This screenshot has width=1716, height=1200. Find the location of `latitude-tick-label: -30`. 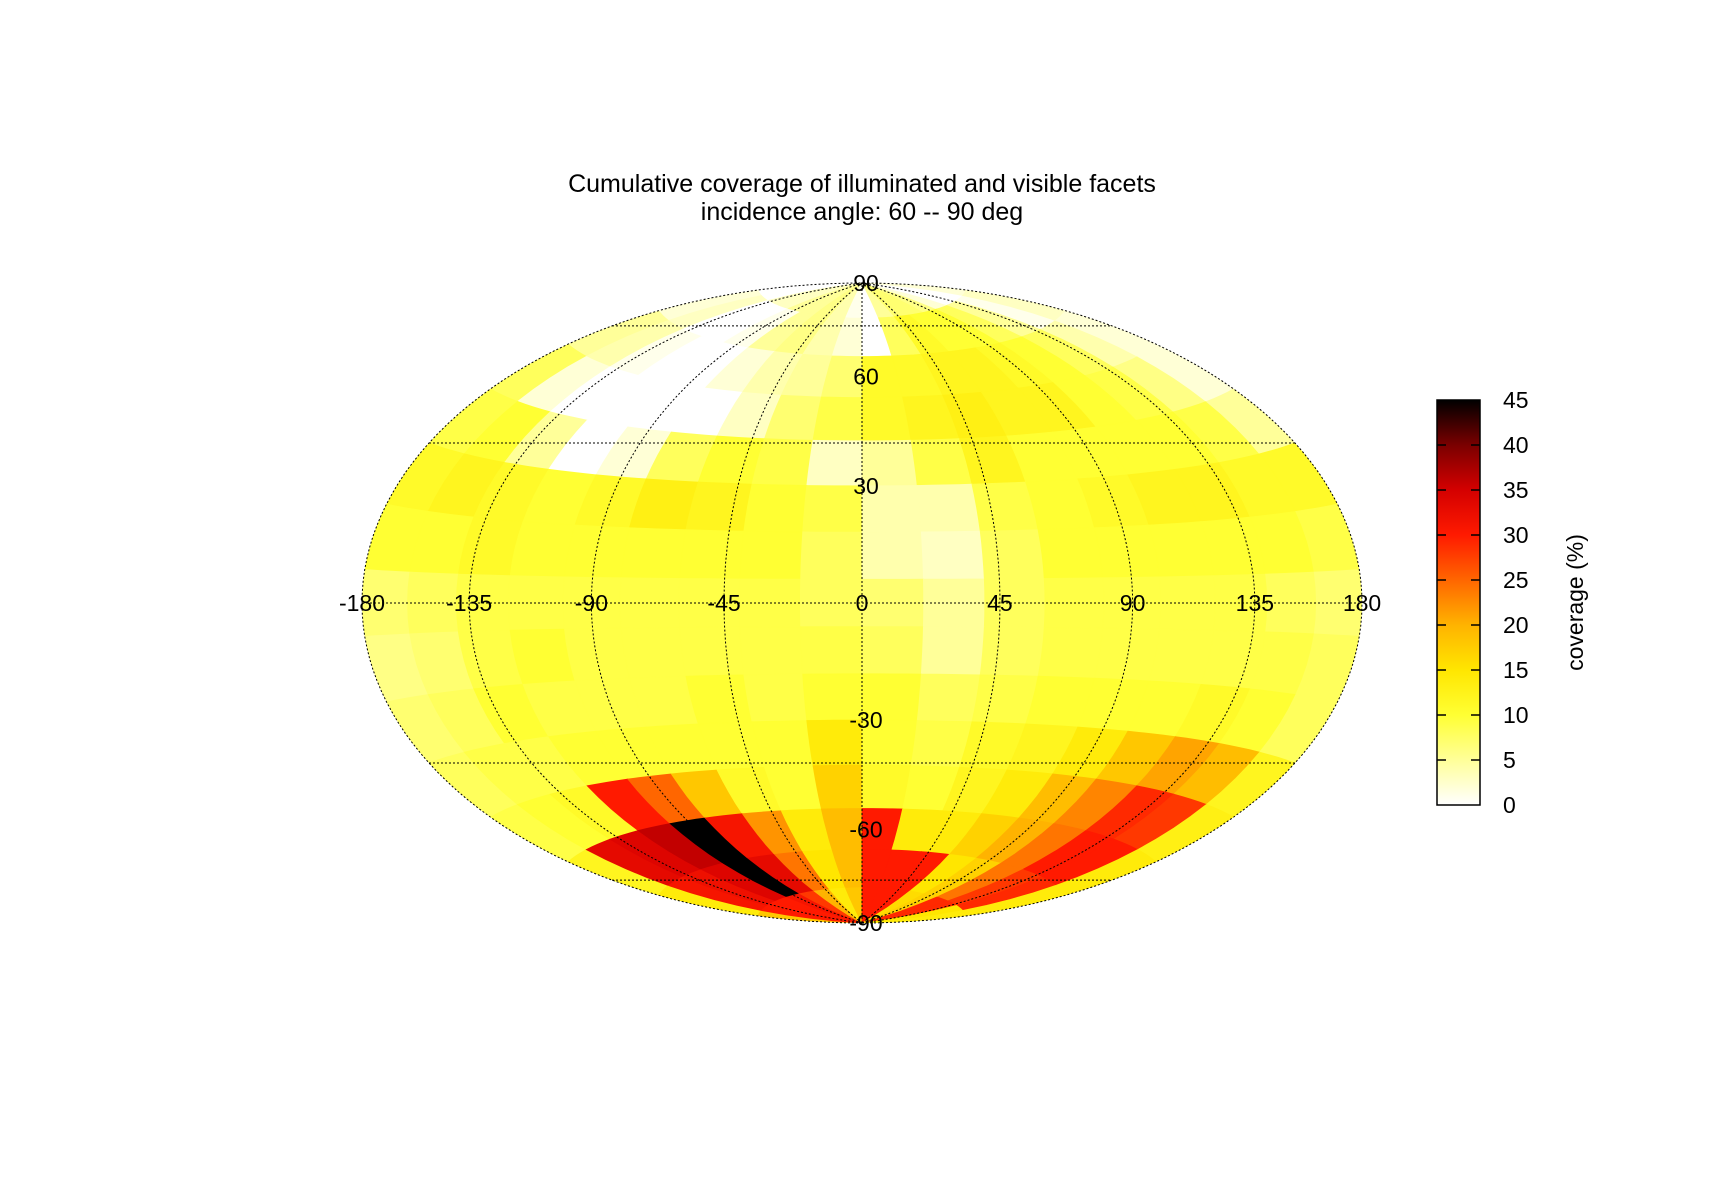

latitude-tick-label: -30 is located at coordinates (865, 720).